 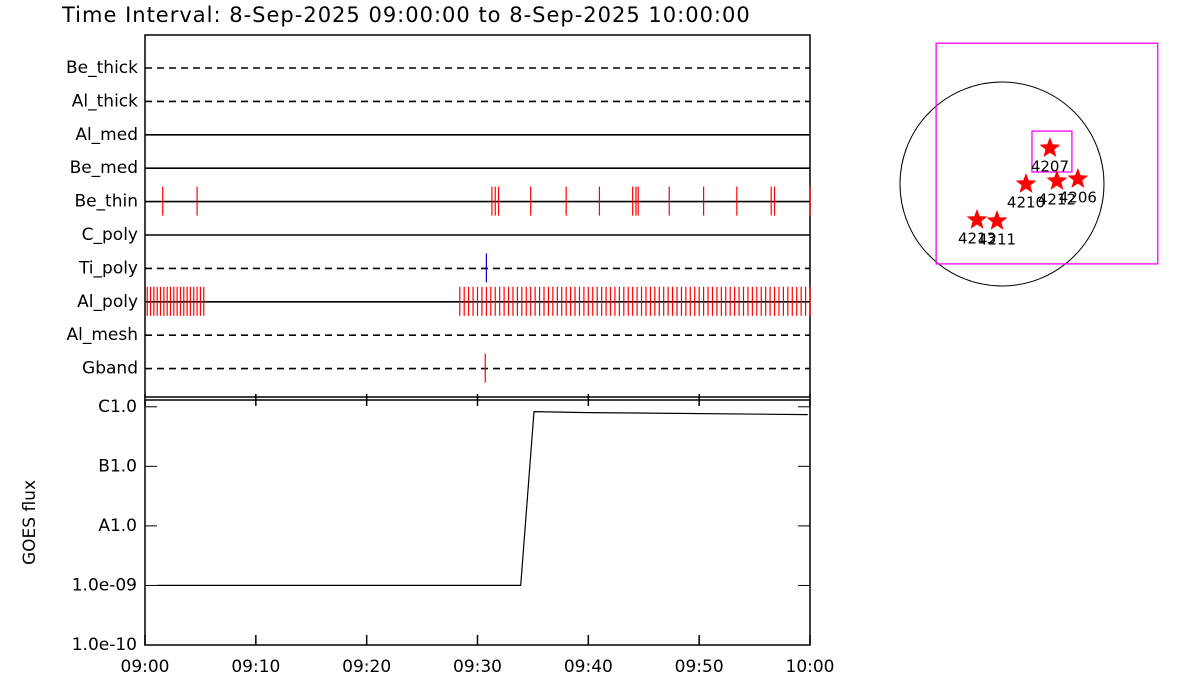 What do you see at coordinates (997, 239) in the screenshot?
I see `region-label: 4211` at bounding box center [997, 239].